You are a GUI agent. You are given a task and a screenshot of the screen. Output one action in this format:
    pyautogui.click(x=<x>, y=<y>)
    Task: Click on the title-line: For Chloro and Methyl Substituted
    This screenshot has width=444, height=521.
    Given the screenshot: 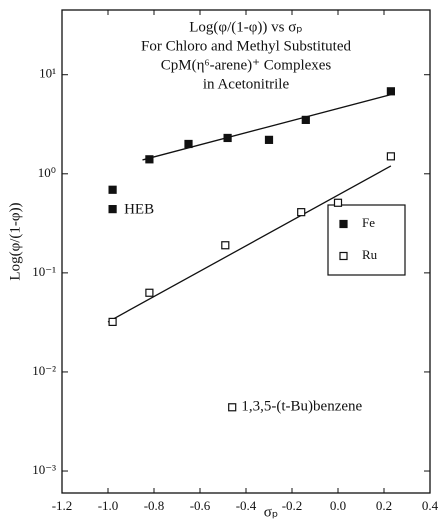 What is the action you would take?
    pyautogui.click(x=246, y=46)
    